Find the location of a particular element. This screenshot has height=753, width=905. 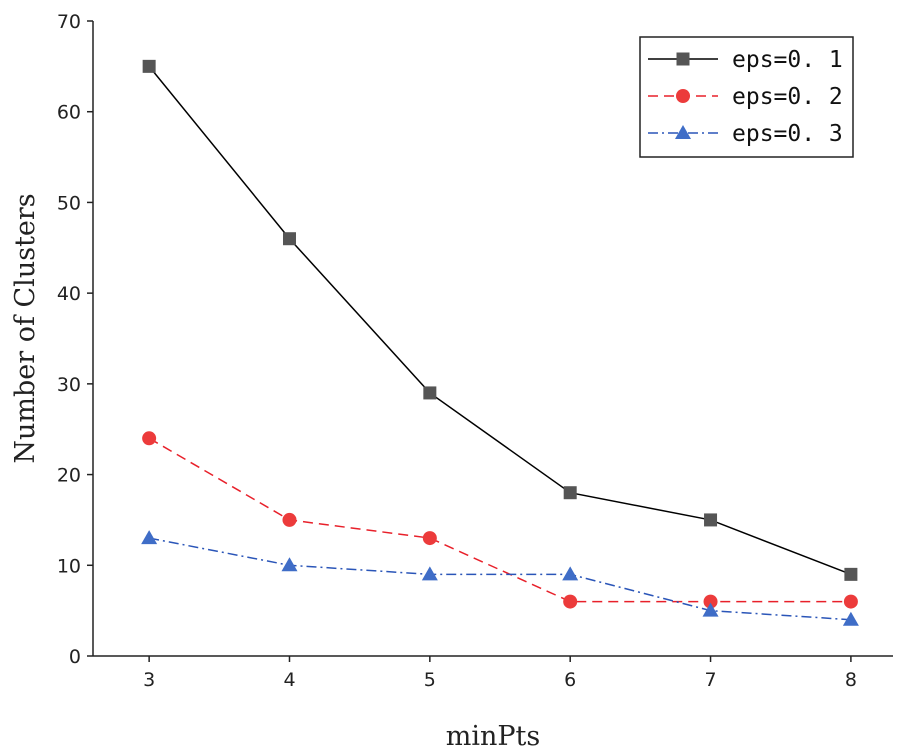

y-tick-label: 30 is located at coordinates (69, 385).